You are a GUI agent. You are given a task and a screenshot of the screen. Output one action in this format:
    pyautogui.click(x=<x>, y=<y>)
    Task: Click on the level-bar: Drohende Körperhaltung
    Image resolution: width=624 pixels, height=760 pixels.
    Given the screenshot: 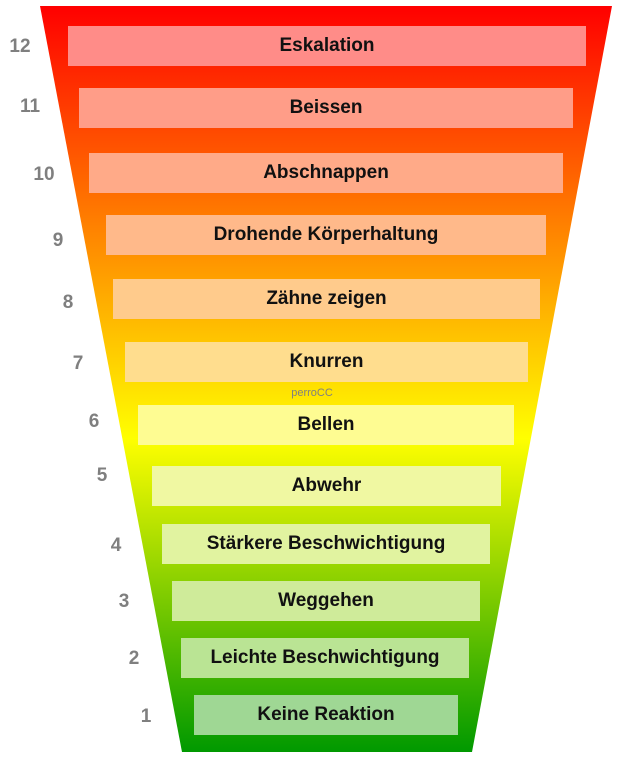 What is the action you would take?
    pyautogui.click(x=326, y=235)
    